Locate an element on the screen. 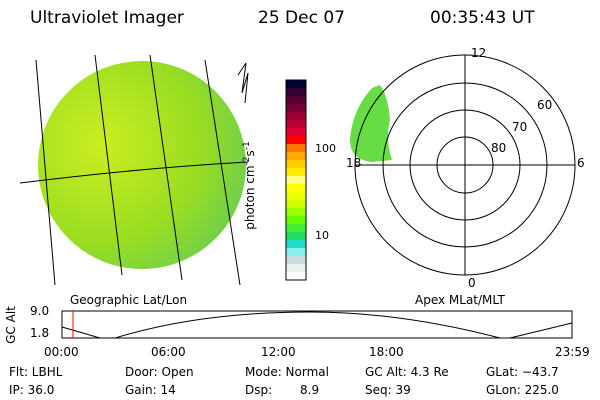 The image size is (600, 400). alt-xtick: 00:00 is located at coordinates (61, 352).